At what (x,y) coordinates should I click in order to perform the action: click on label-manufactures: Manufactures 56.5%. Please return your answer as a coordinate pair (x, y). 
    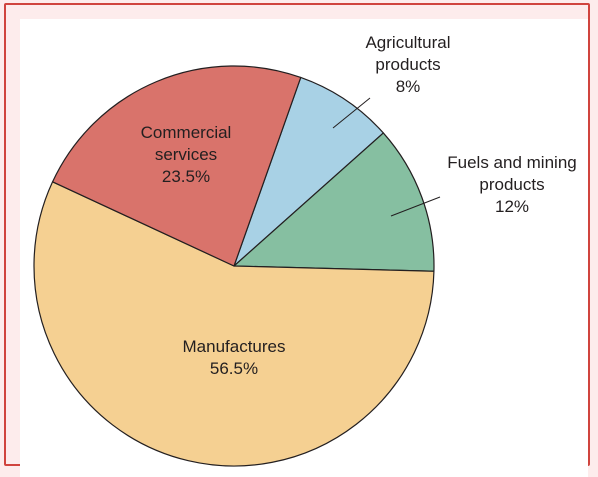
    Looking at the image, I should click on (234, 357).